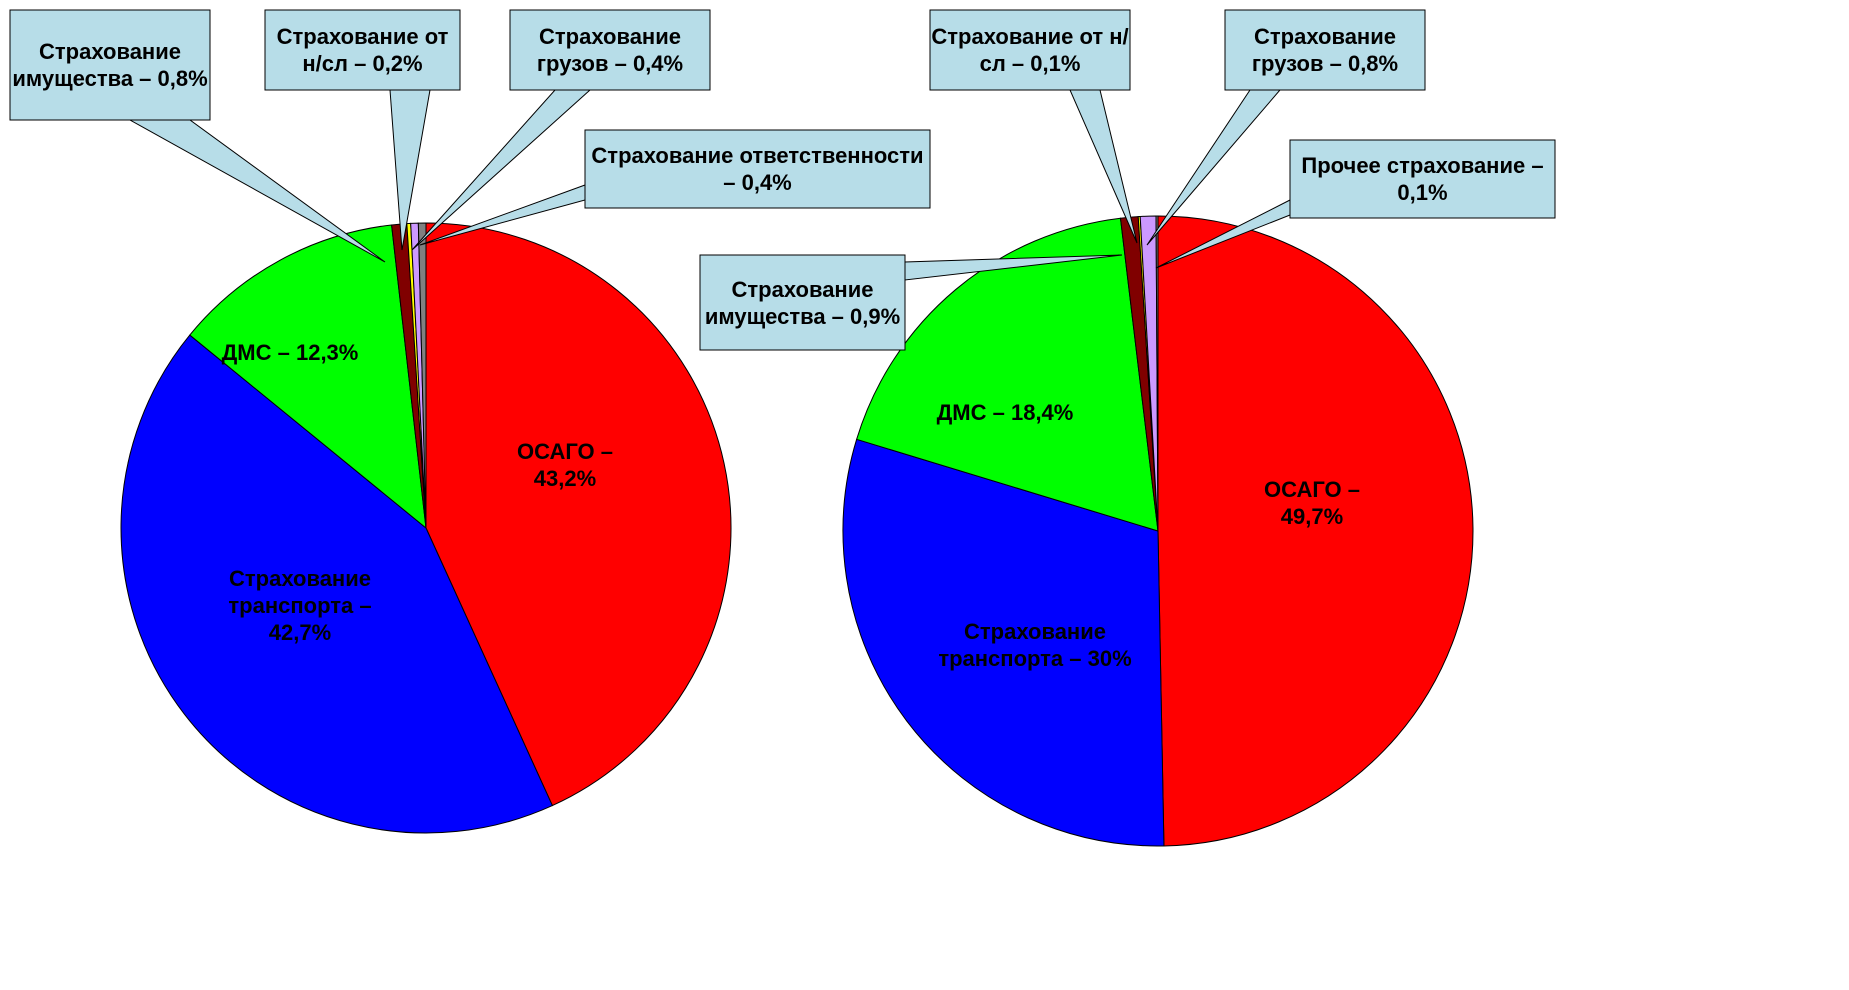 This screenshot has height=990, width=1849. Describe the element at coordinates (1312, 503) in the screenshot. I see `slice-label: ОСАГО – 49,7%` at that location.